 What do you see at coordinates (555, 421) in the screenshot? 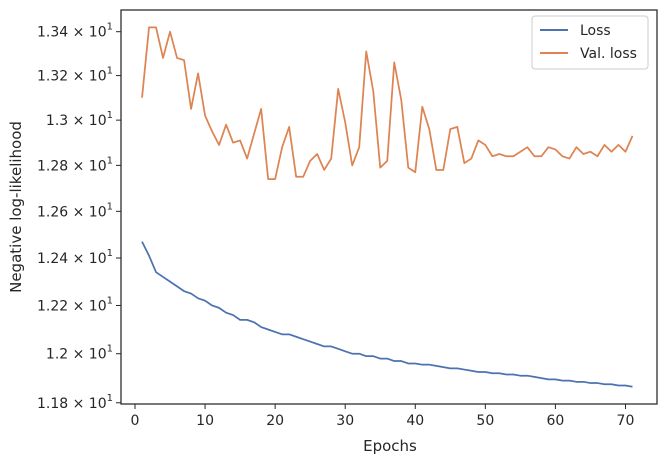
I see `x-tick-label: 60` at bounding box center [555, 421].